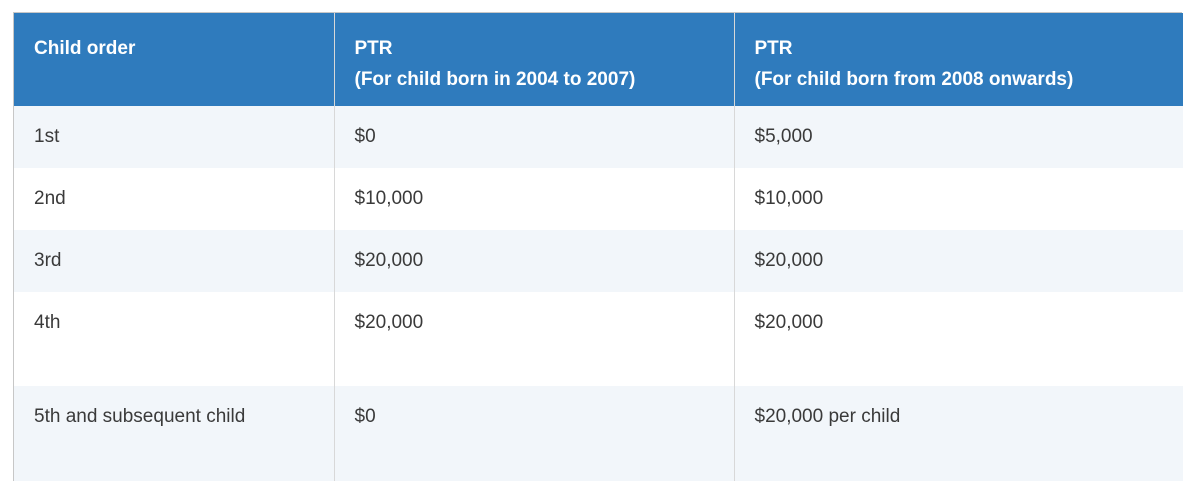 This screenshot has height=489, width=1200. I want to click on cell-ptr-2004-2007: $10,000, so click(533, 199).